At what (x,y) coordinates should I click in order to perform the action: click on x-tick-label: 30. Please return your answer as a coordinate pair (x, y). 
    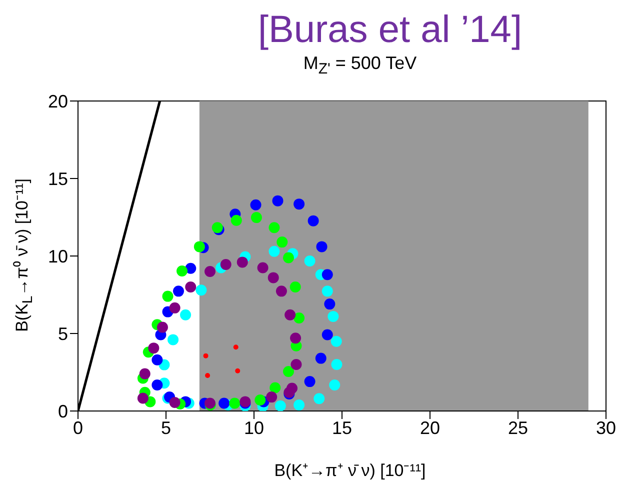
    Looking at the image, I should click on (606, 427).